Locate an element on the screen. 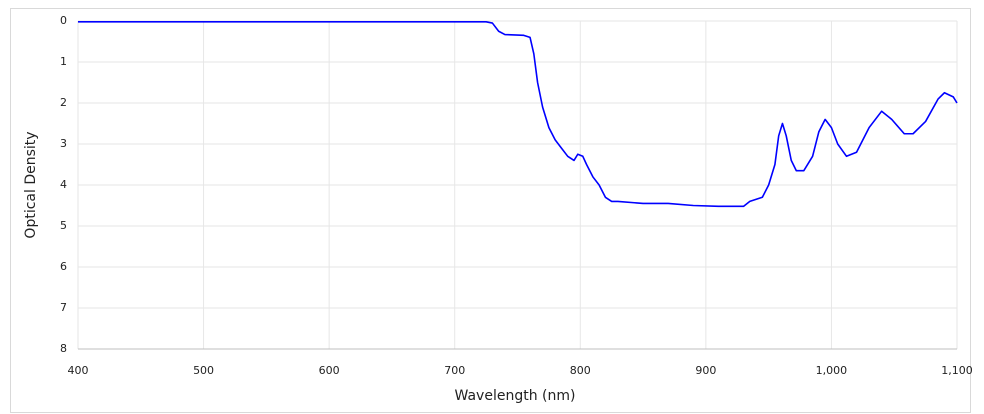 This screenshot has height=414, width=984. x-tick-label: 700 is located at coordinates (454, 370).